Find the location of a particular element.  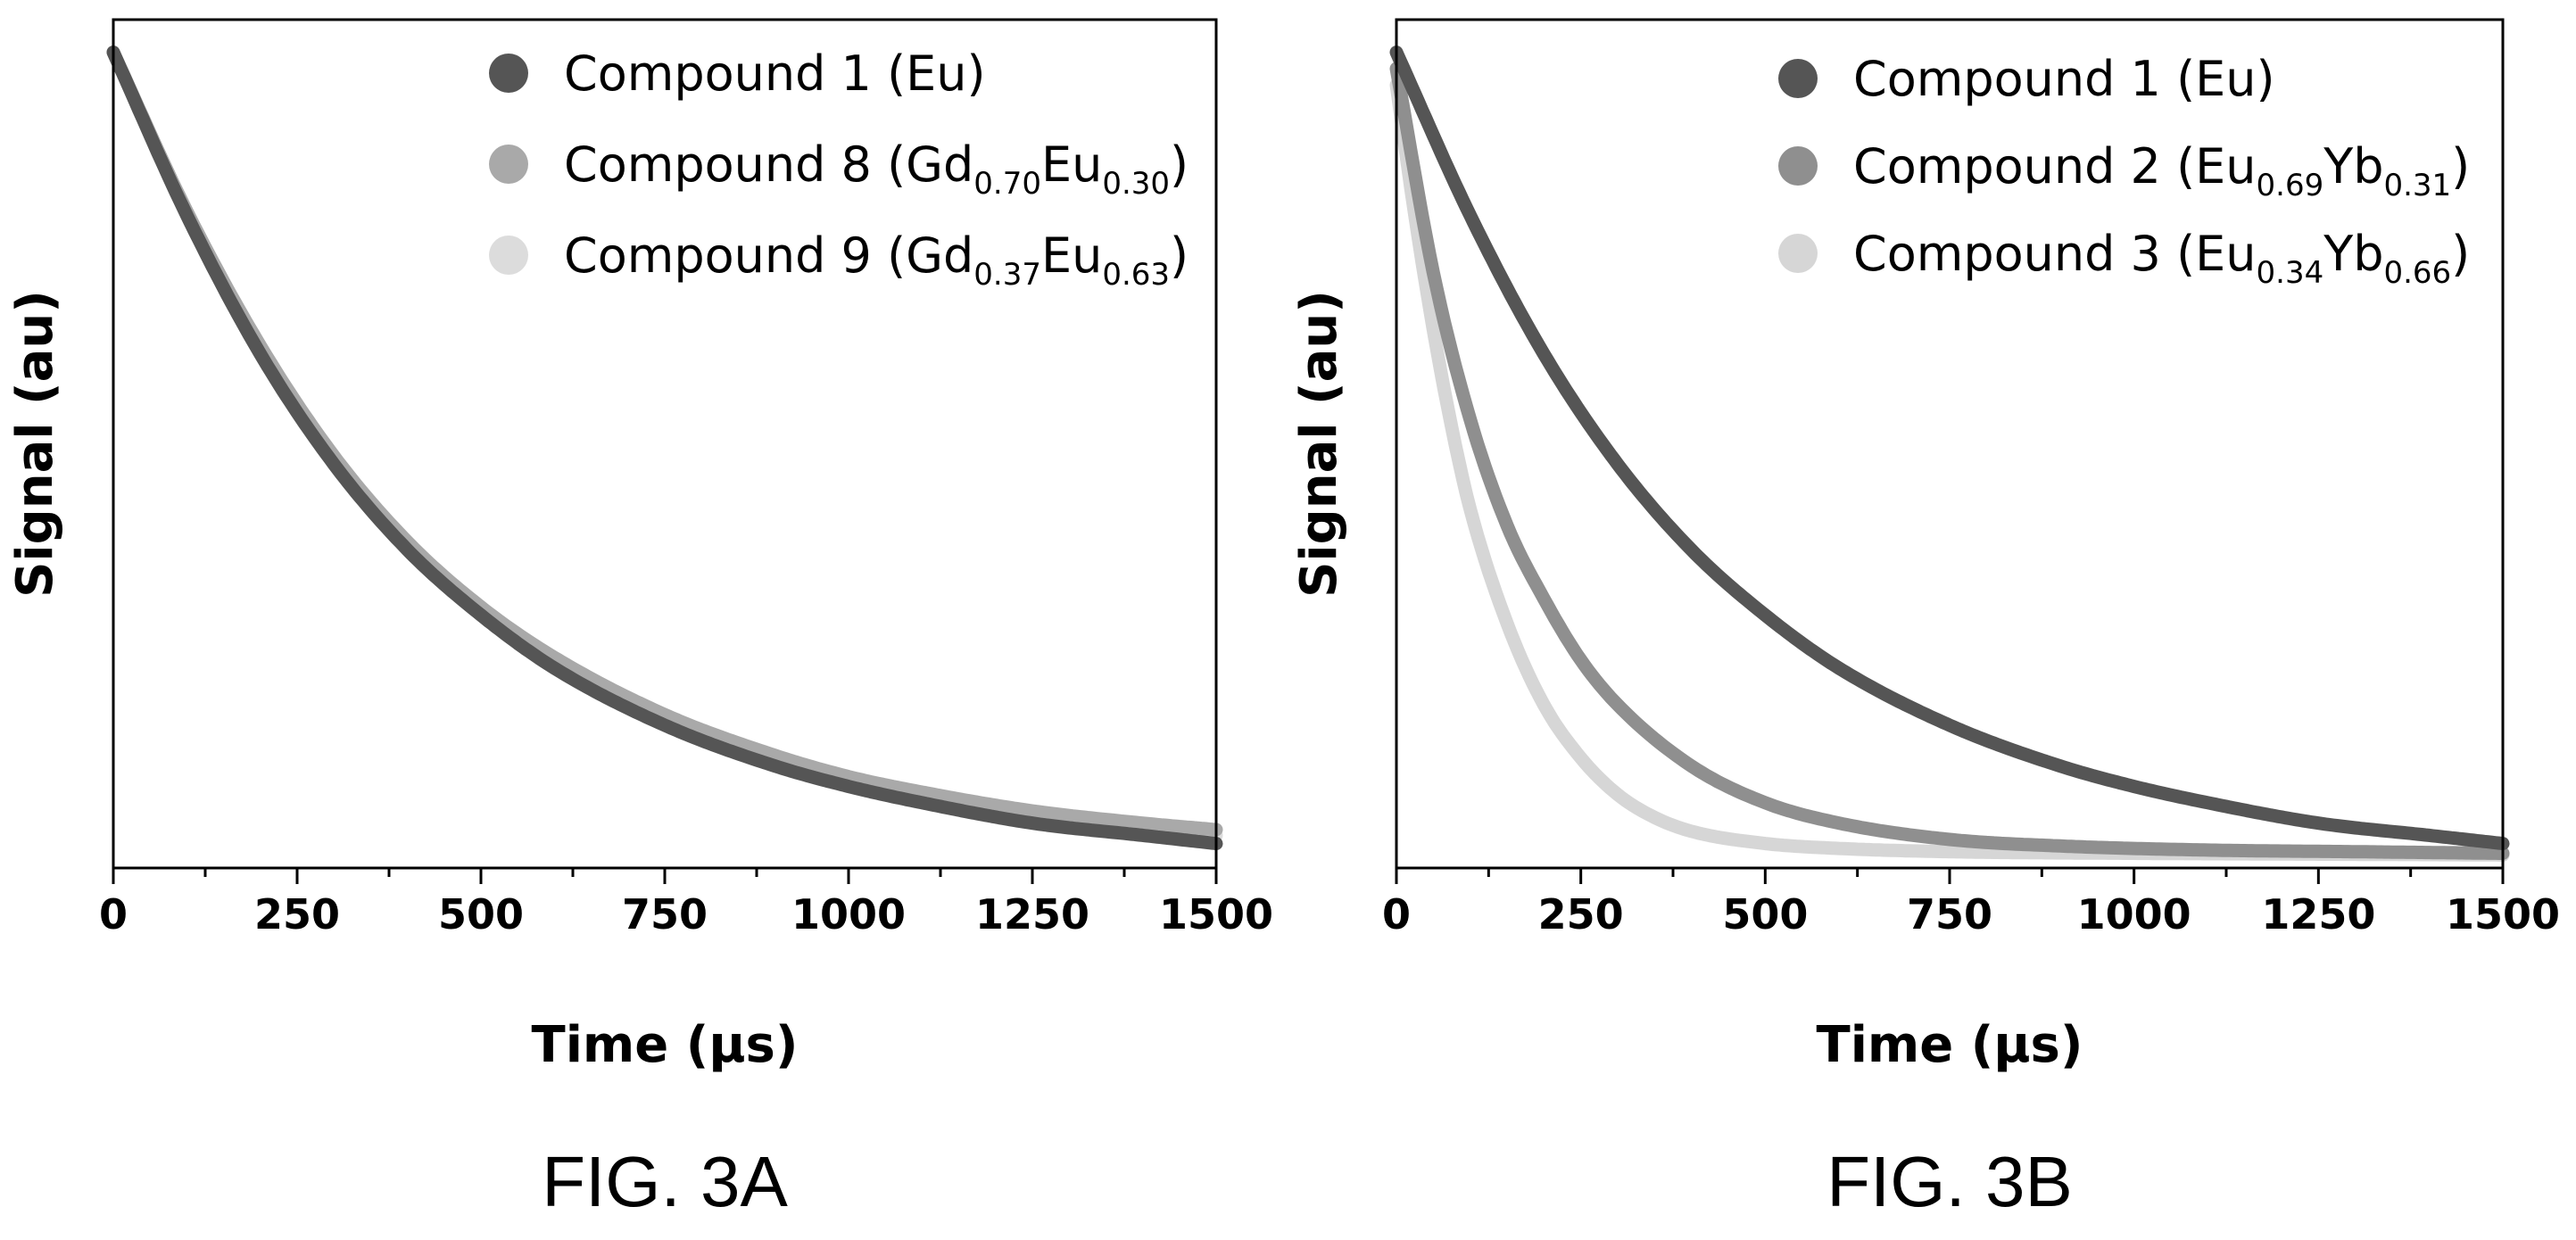

figure-label: FIG. 3B is located at coordinates (1950, 1181).